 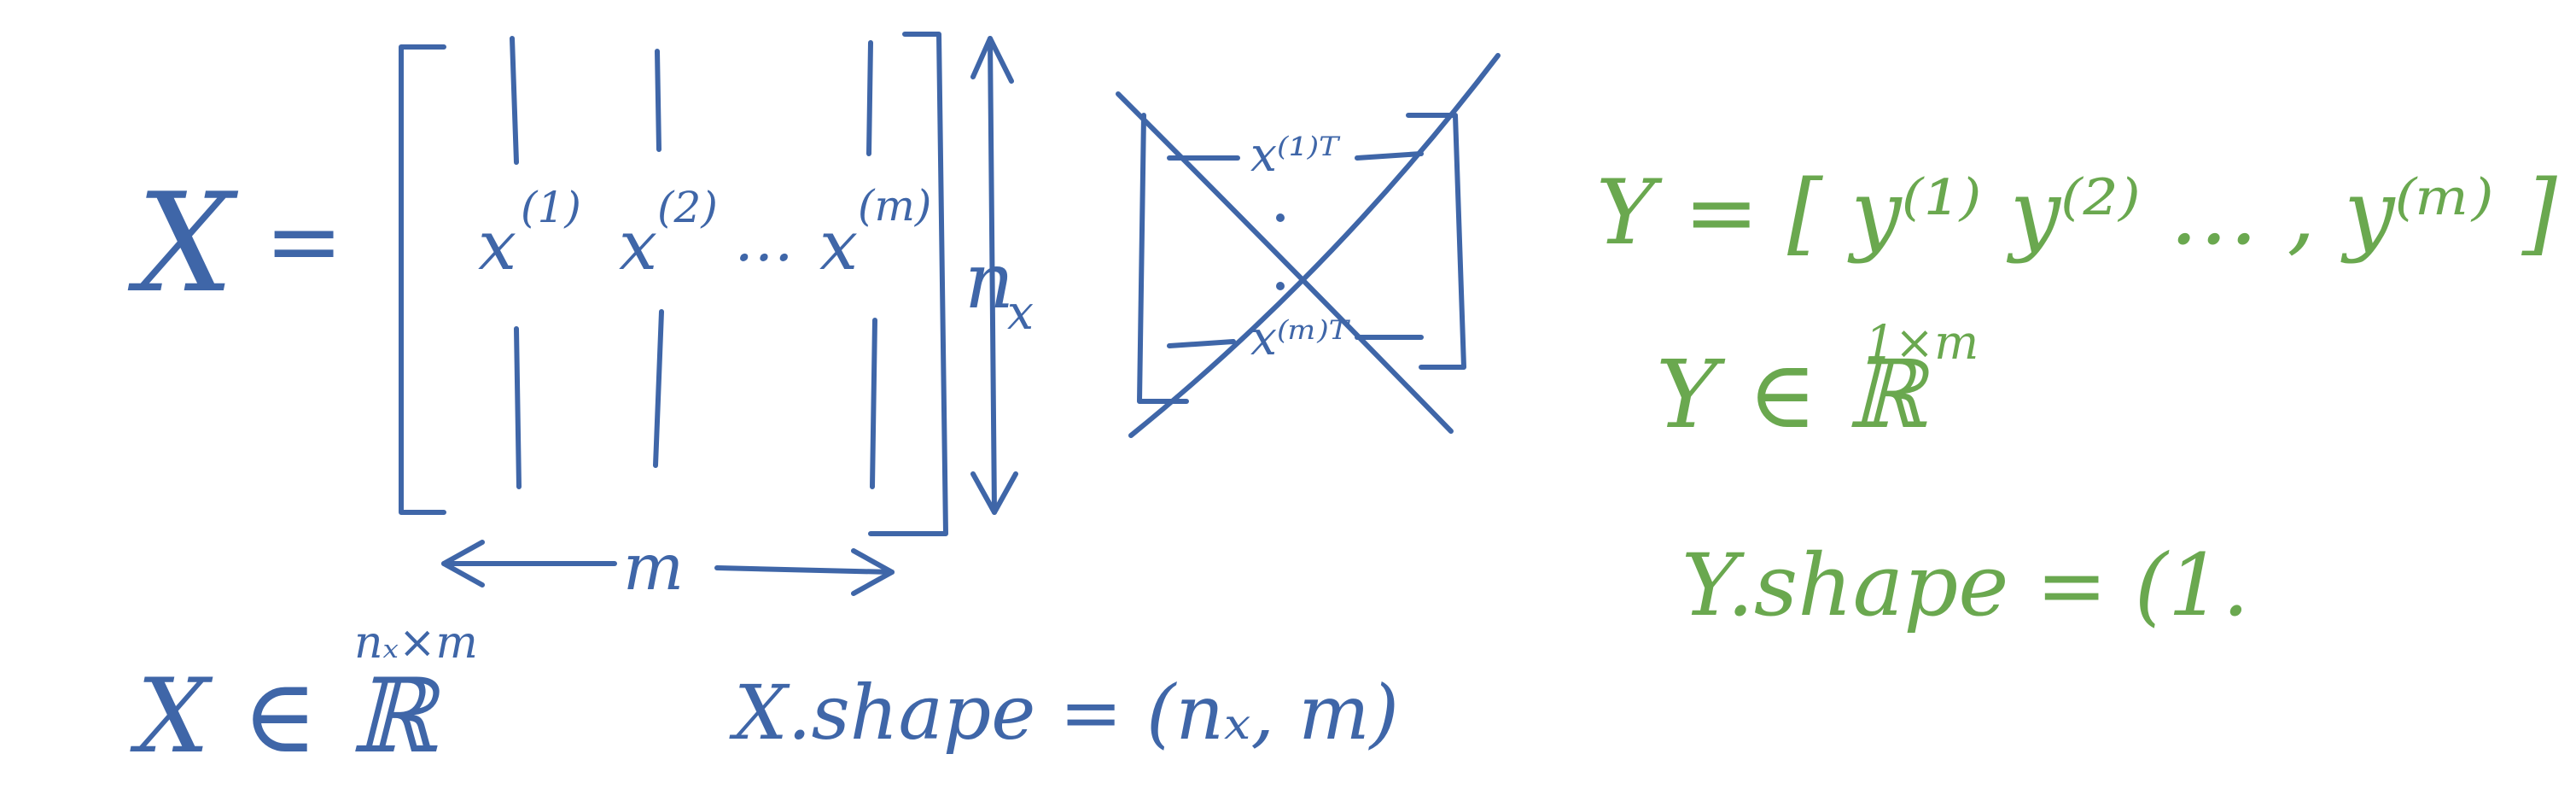 I want to click on crossed-top-label: x⁽¹⁾ᵀ, so click(x=1295, y=154).